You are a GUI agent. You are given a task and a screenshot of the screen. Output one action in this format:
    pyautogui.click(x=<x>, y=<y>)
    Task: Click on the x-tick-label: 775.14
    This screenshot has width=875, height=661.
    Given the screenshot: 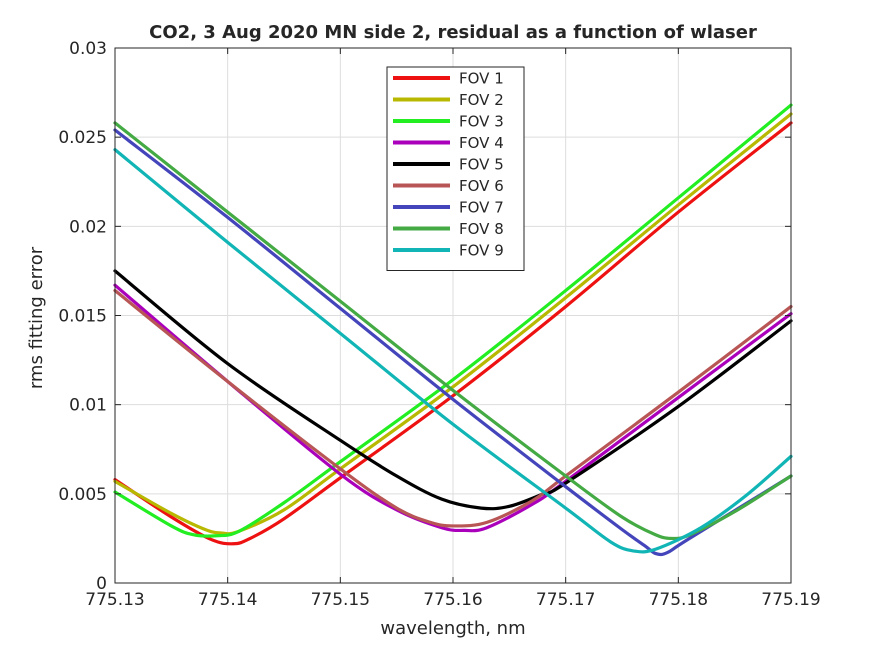 What is the action you would take?
    pyautogui.click(x=227, y=600)
    